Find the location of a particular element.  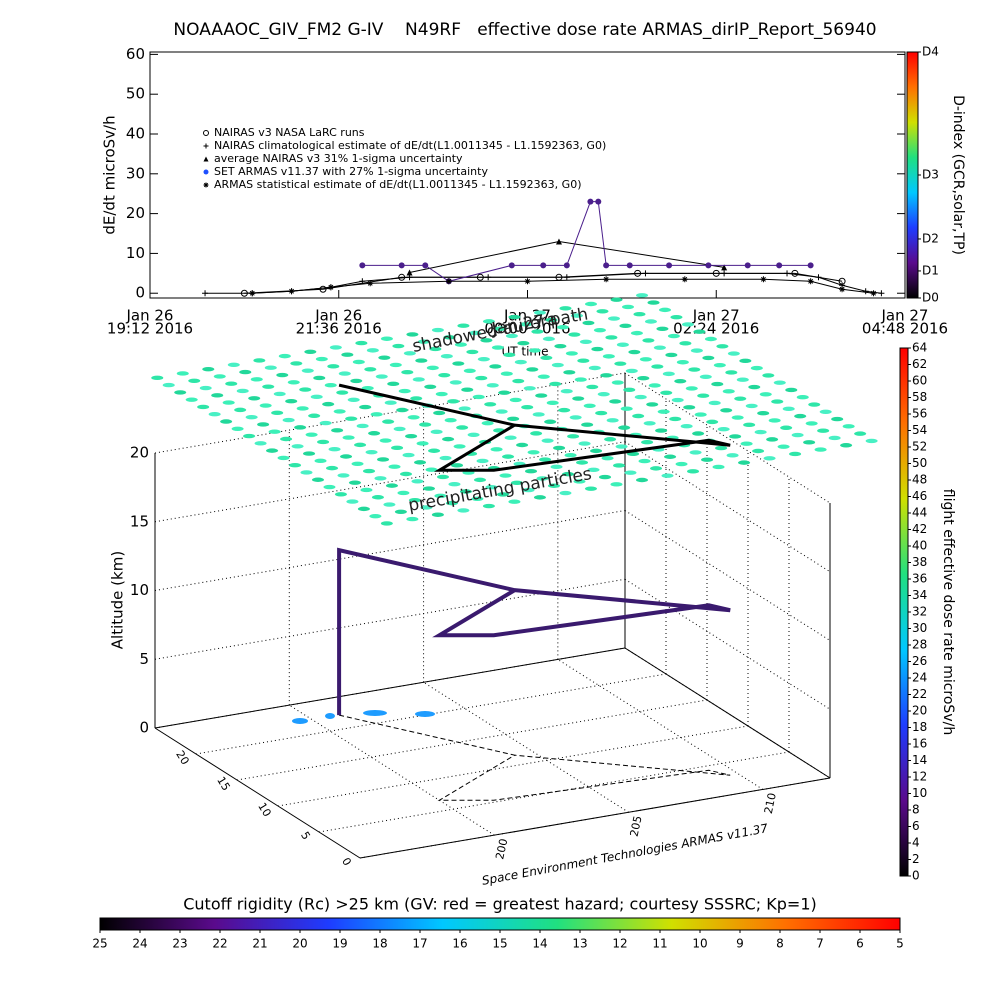

colorbar-tick-label: 58 is located at coordinates (919, 397).